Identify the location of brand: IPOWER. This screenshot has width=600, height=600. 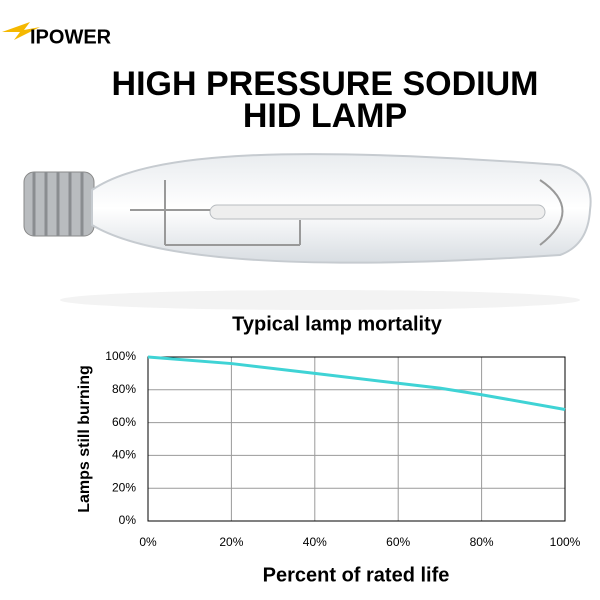
(71, 37).